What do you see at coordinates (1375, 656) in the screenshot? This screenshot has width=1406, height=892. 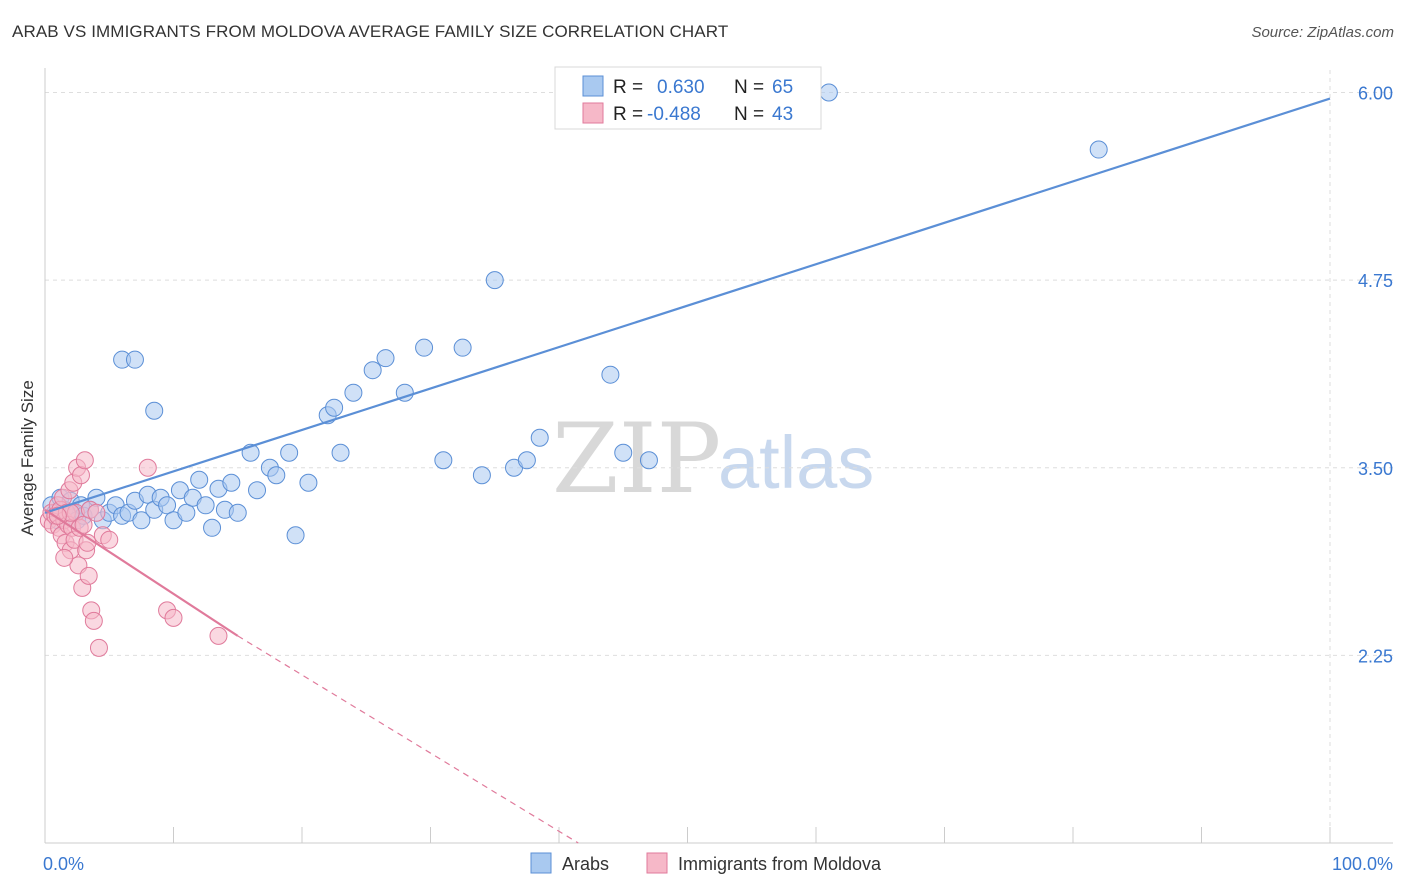 I see `y-tick-label-0: 2.25` at bounding box center [1375, 656].